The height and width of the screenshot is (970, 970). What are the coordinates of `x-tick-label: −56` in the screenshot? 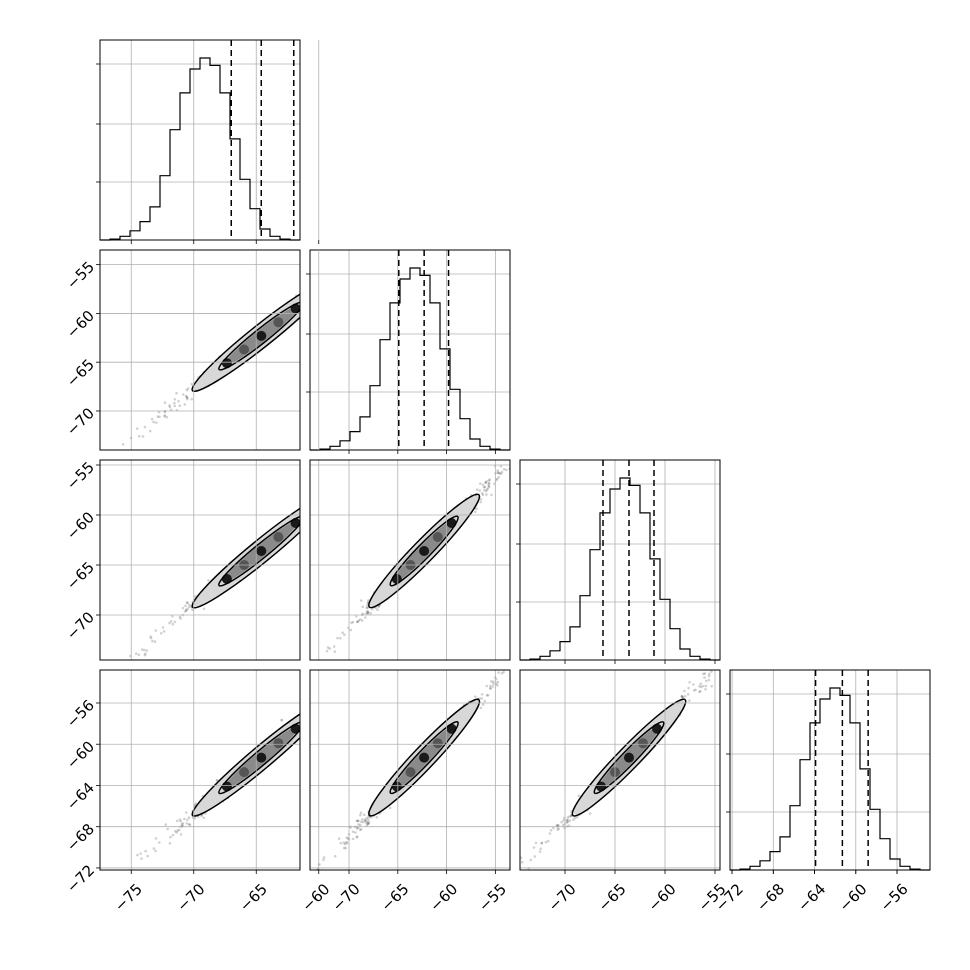 It's located at (894, 897).